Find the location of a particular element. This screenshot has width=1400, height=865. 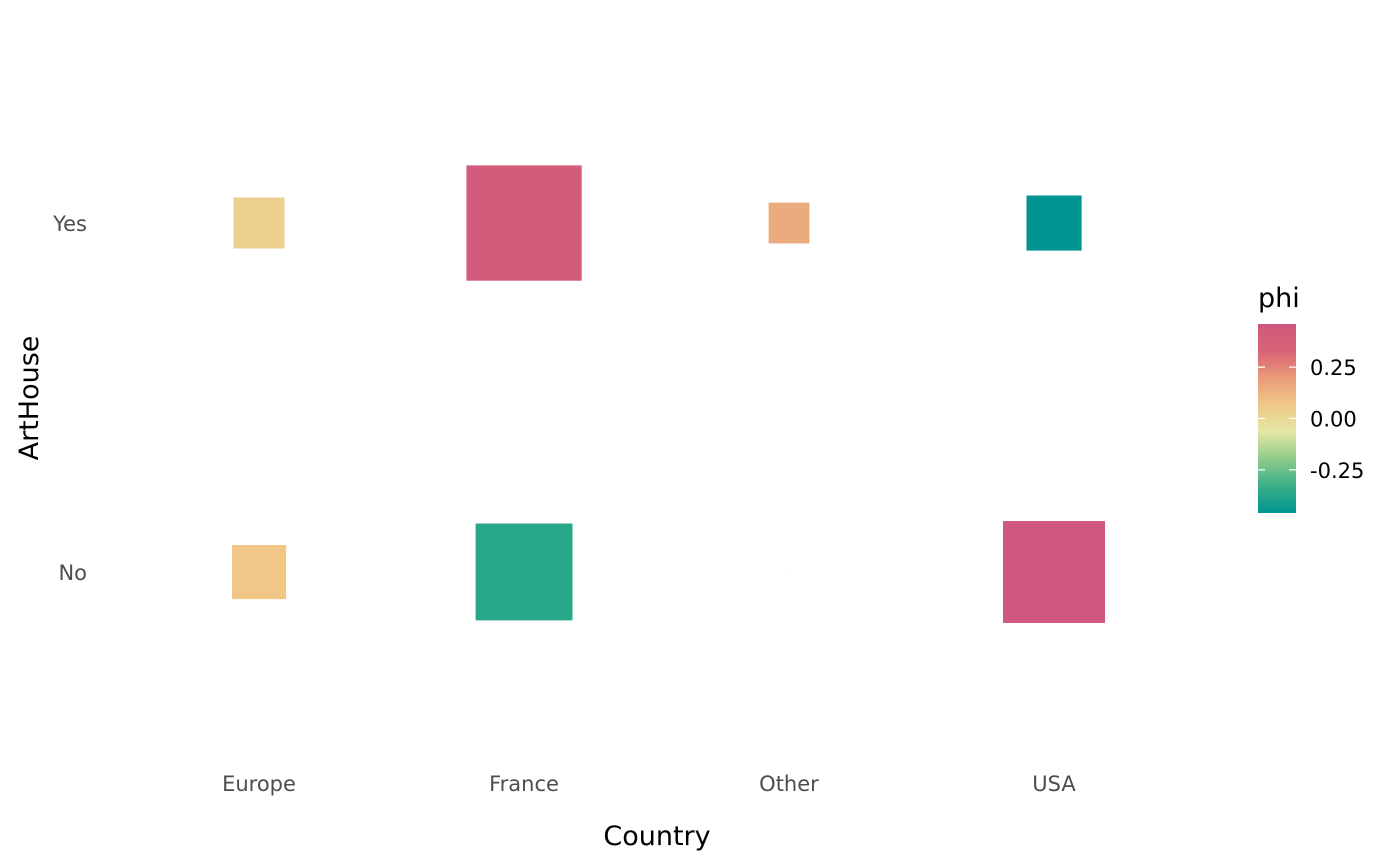

cell-other-yes is located at coordinates (789, 223).